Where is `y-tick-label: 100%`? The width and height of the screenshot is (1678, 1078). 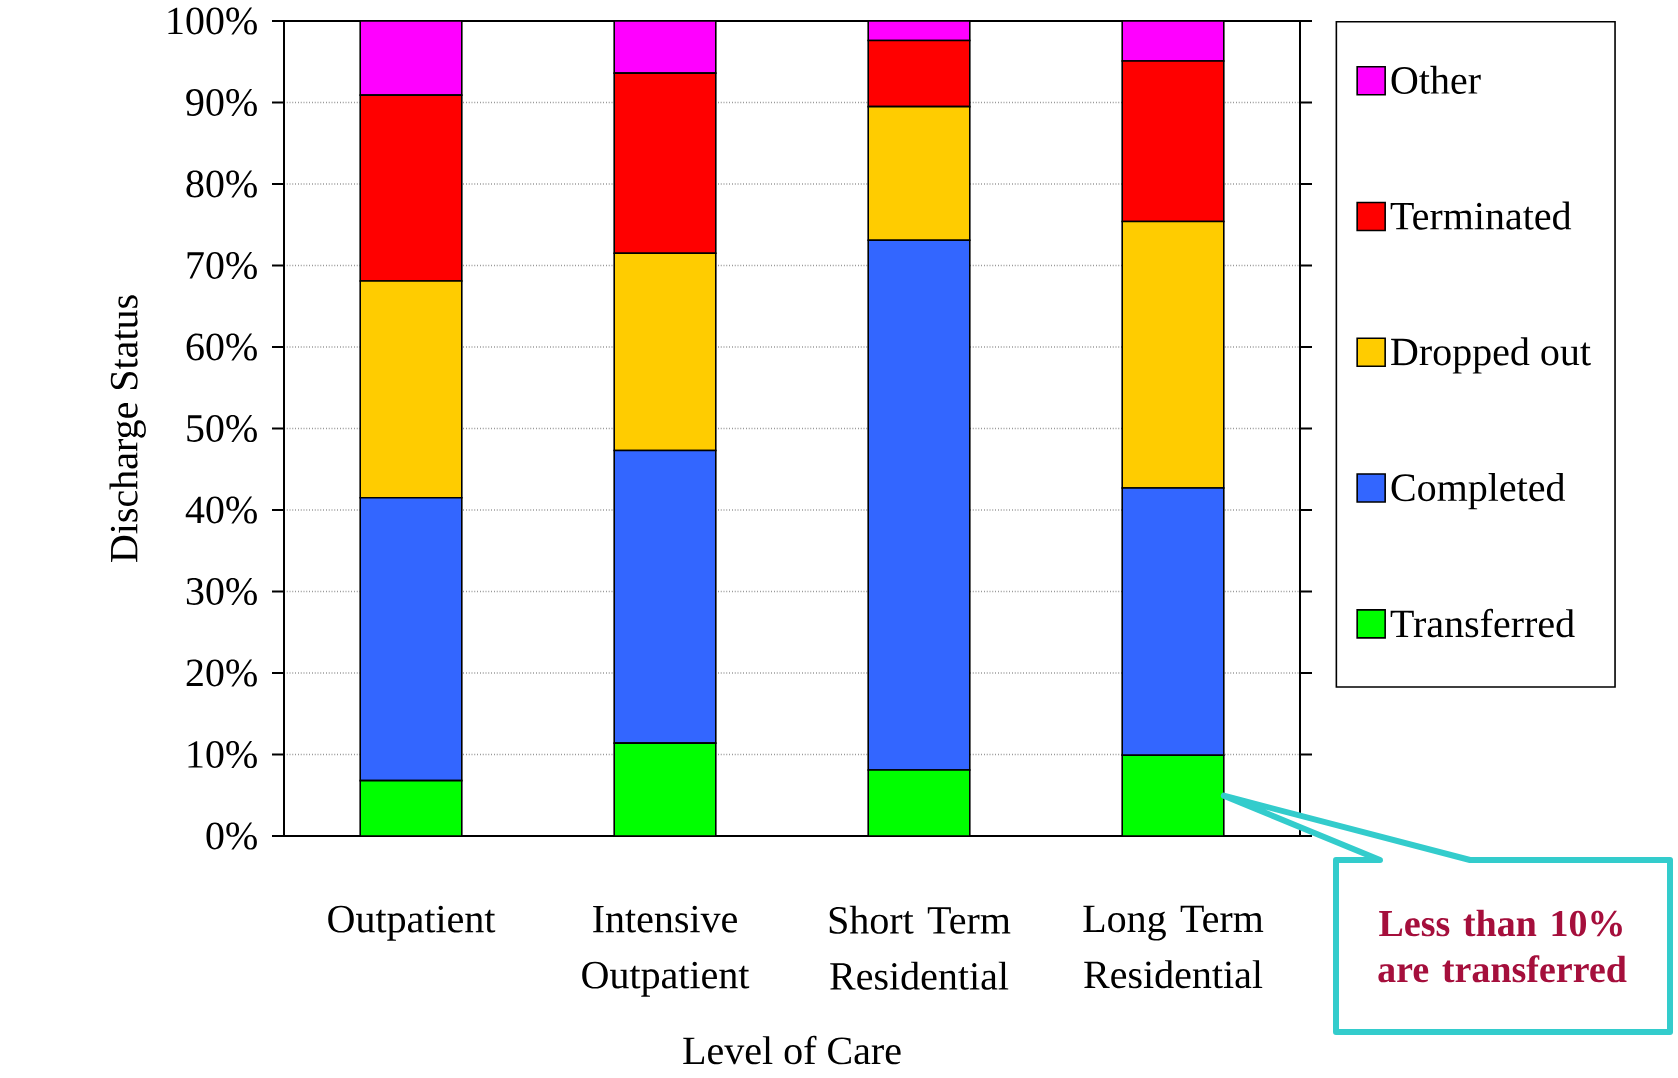 y-tick-label: 100% is located at coordinates (212, 21).